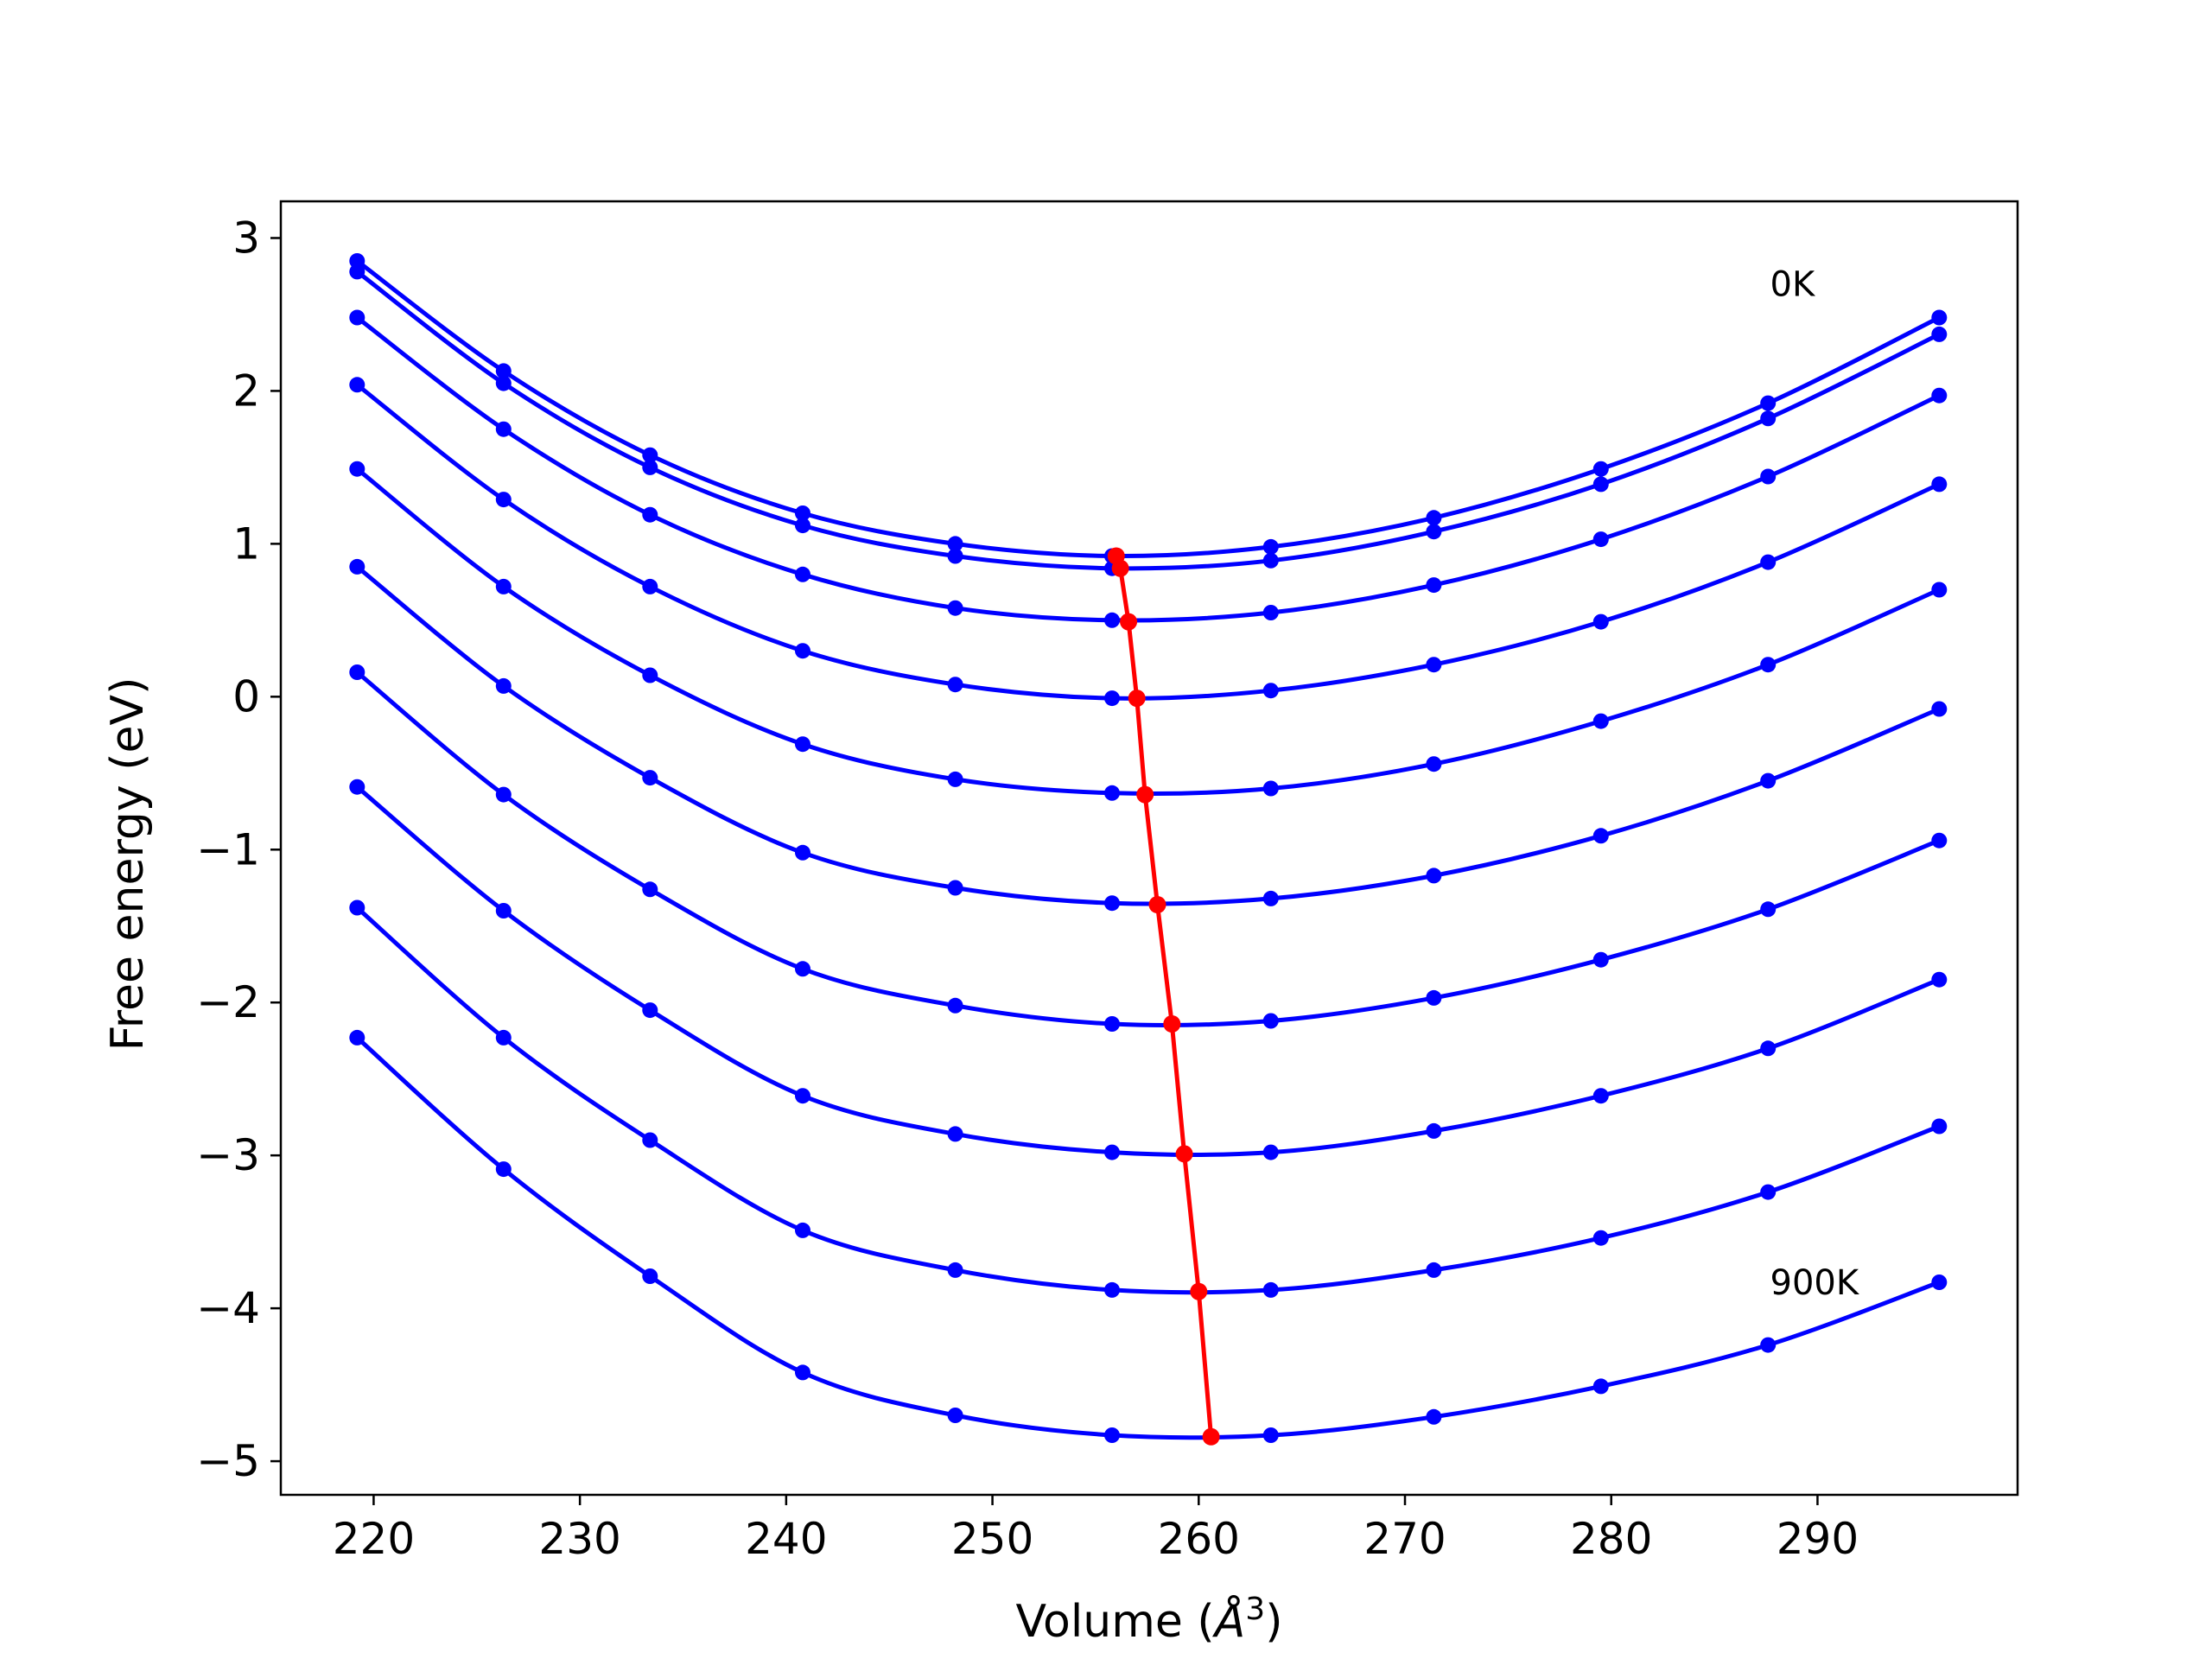 This screenshot has height=1659, width=2212. Describe the element at coordinates (579, 1539) in the screenshot. I see `x-tick-label: 230` at that location.